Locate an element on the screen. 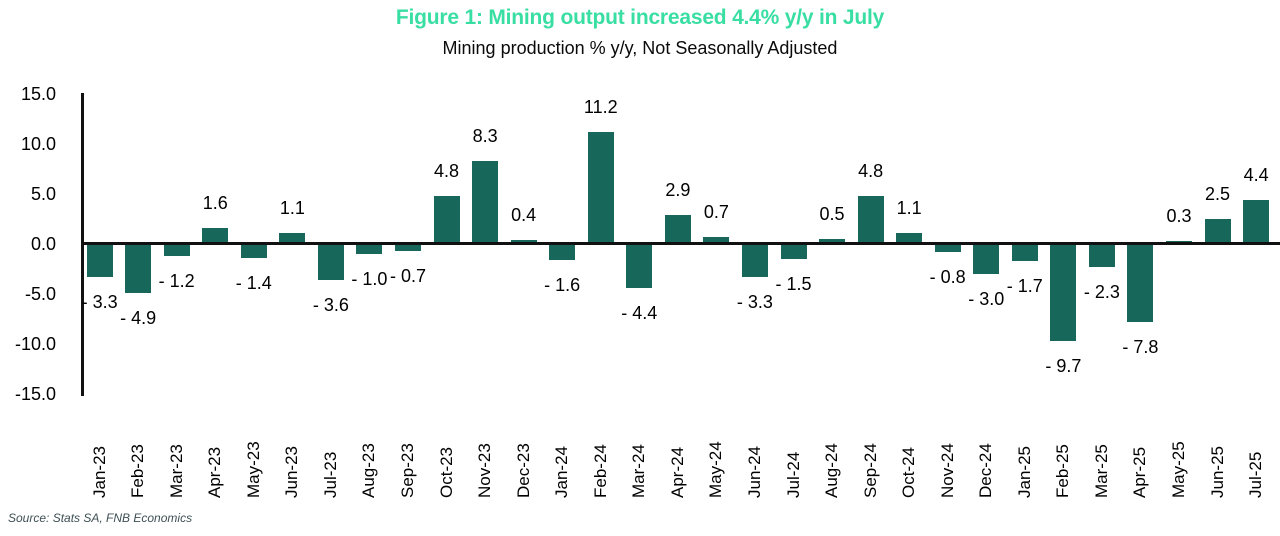 This screenshot has height=536, width=1280. bar-value-label: 0.3 is located at coordinates (1179, 215).